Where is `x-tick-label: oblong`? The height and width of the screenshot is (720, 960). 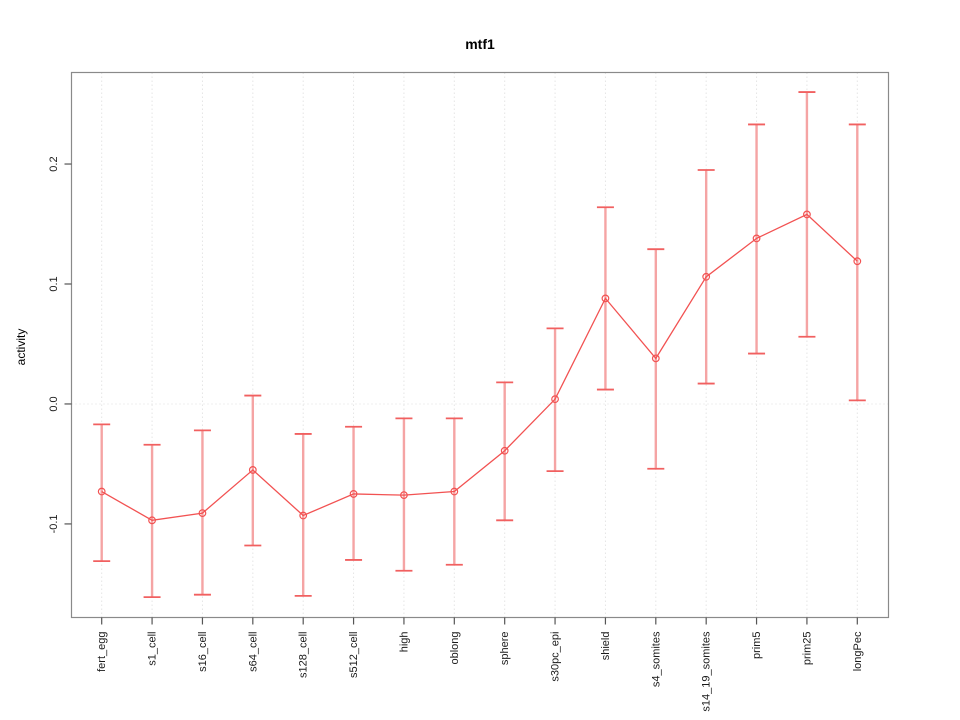 x-tick-label: oblong is located at coordinates (455, 648).